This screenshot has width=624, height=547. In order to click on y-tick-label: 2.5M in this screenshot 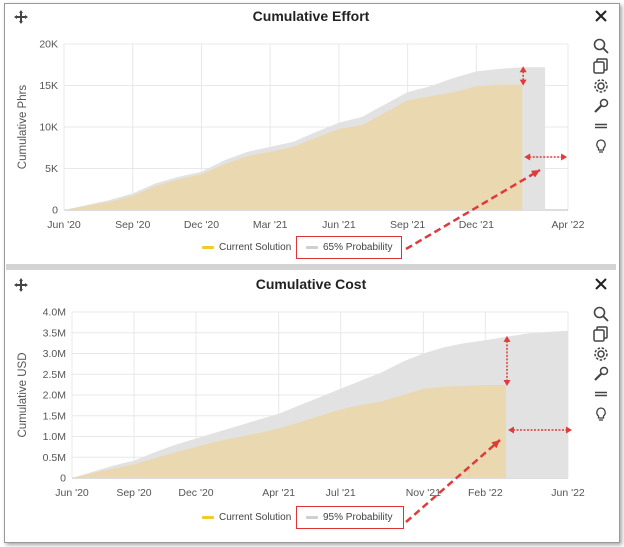, I will do `click(54, 375)`.